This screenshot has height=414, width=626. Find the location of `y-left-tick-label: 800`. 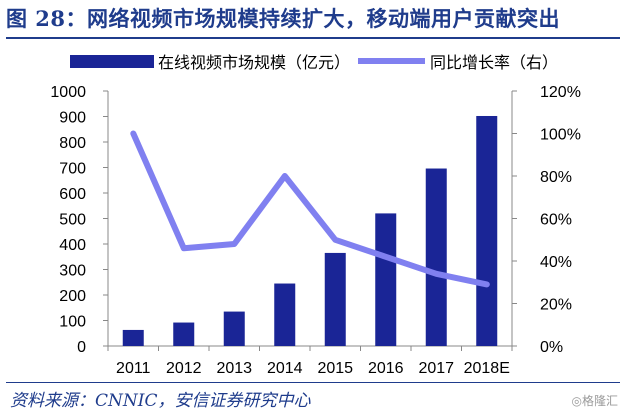

y-left-tick-label: 800 is located at coordinates (72, 143).